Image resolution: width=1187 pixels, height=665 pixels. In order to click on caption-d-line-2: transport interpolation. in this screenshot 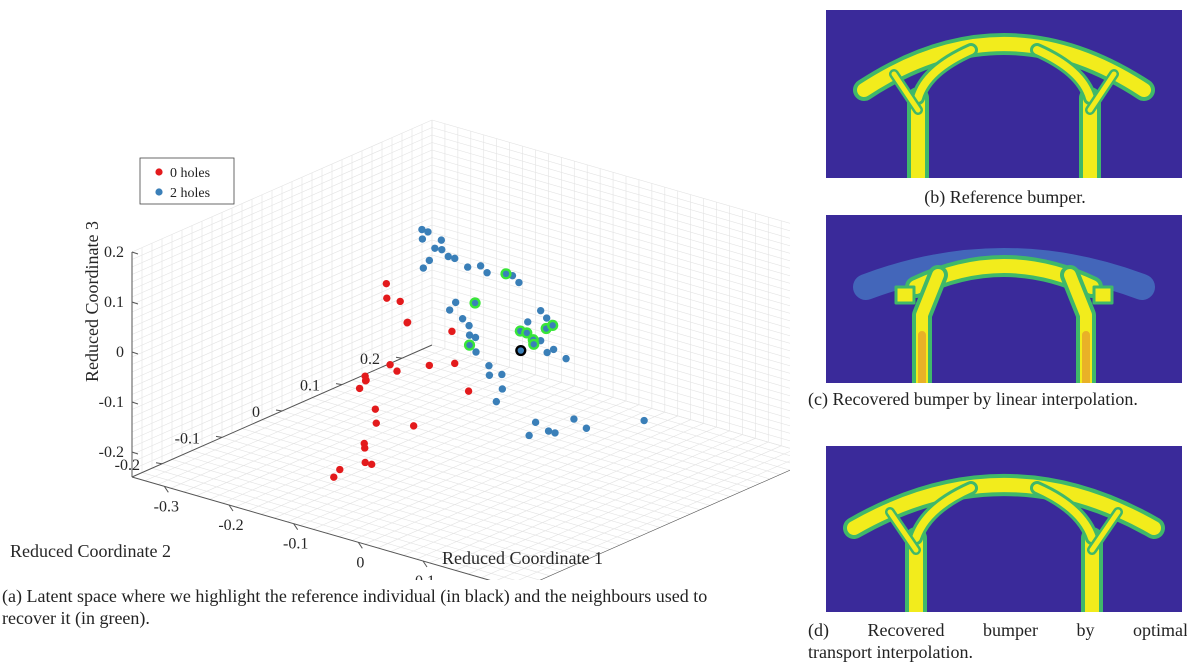, I will do `click(890, 652)`.